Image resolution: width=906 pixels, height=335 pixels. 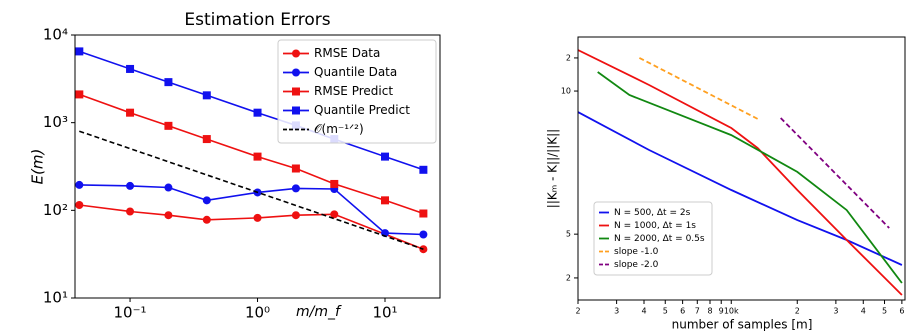 I want to click on y-tick-label: 10¹, so click(x=55, y=298).